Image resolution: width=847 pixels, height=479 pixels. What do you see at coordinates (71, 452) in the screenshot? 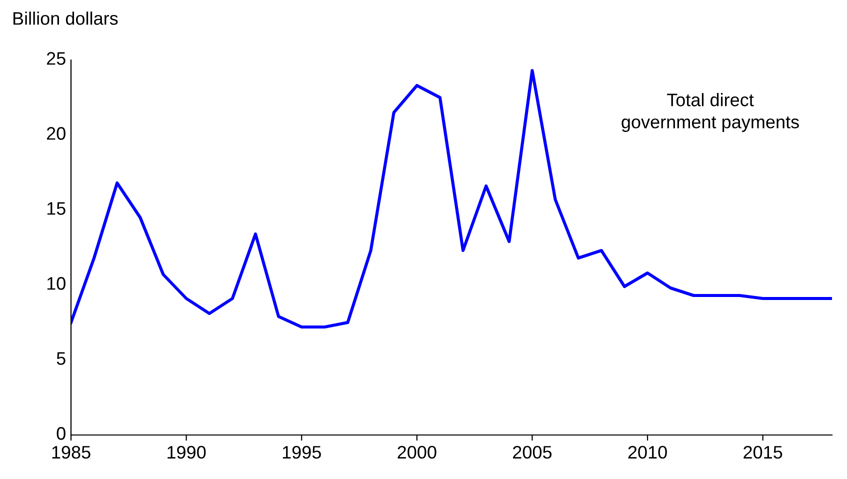
I see `x-tick-label: 1985` at bounding box center [71, 452].